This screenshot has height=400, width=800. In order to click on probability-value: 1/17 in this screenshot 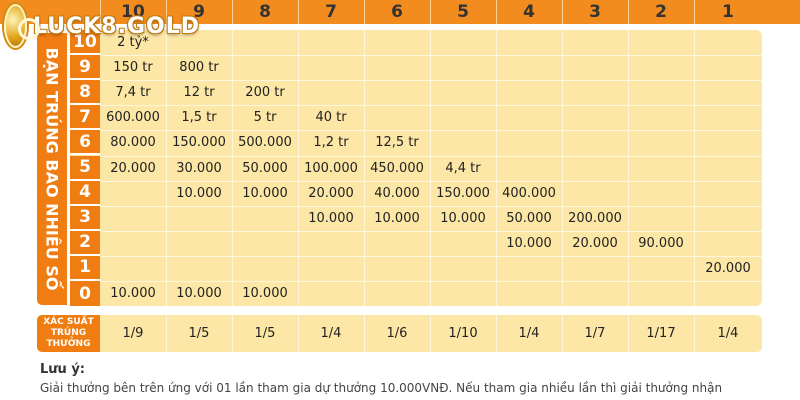, I will do `click(661, 333)`.